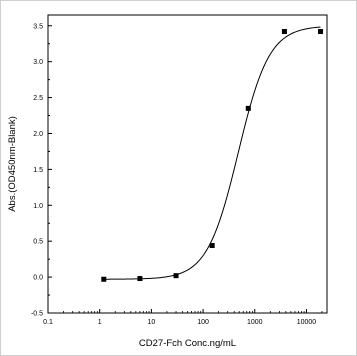 This screenshot has height=356, width=357. What do you see at coordinates (38, 170) in the screenshot?
I see `y-tick-label: 1.5` at bounding box center [38, 170].